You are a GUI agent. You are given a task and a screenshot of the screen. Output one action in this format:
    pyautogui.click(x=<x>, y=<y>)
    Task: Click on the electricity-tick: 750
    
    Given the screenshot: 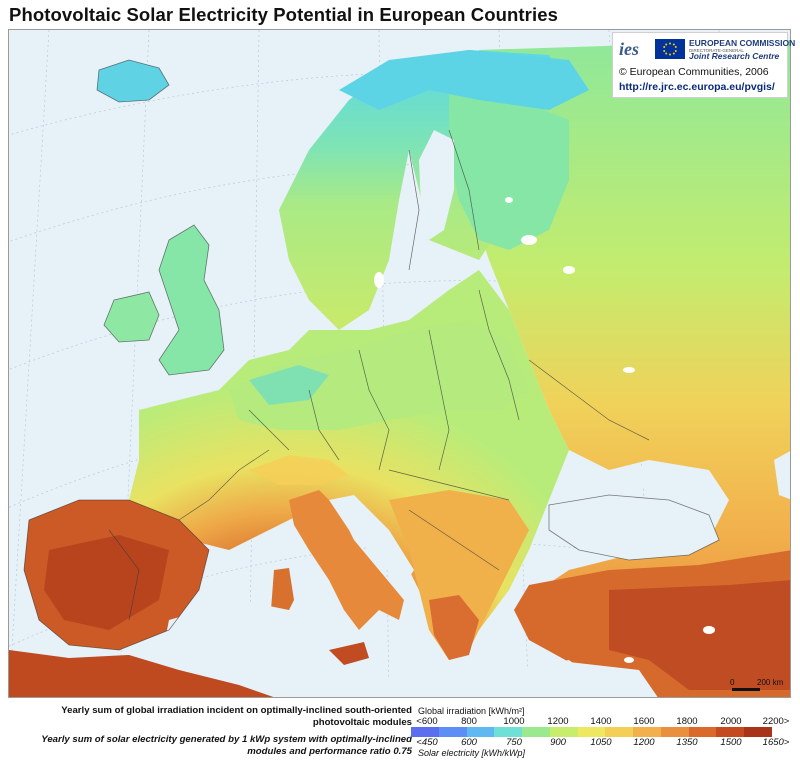 What is the action you would take?
    pyautogui.click(x=514, y=742)
    